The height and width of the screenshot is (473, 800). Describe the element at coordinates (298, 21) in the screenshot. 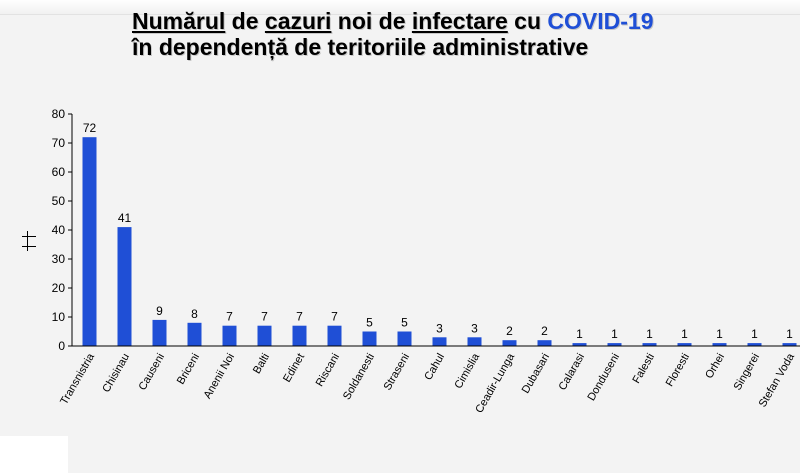

I see `title-word-cazuri: cazuri` at that location.